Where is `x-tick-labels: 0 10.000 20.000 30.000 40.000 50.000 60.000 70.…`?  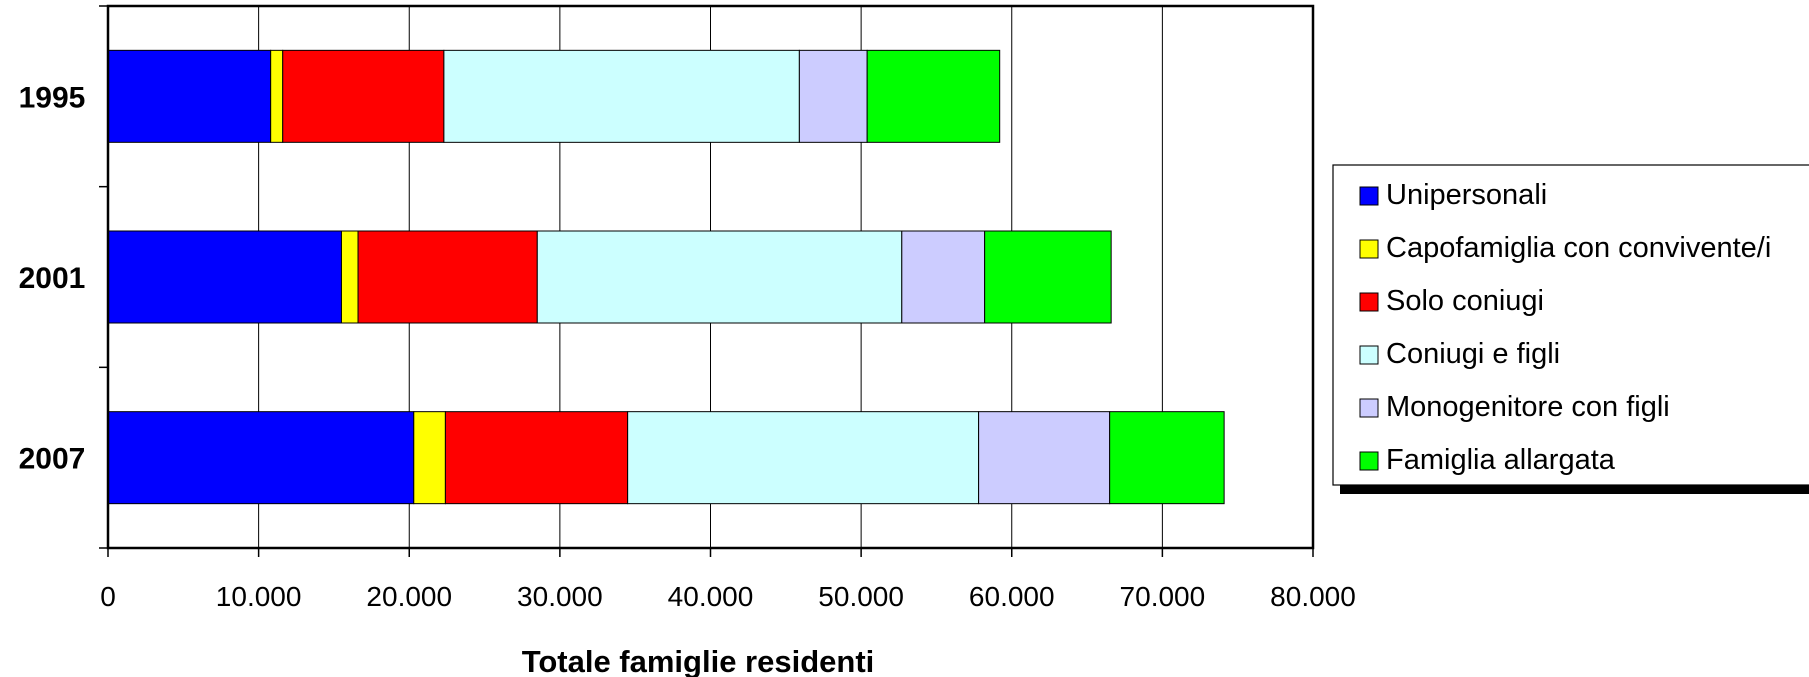 x-tick-labels: 0 10.000 20.000 30.000 40.000 50.000 60.000 70.… is located at coordinates (728, 596).